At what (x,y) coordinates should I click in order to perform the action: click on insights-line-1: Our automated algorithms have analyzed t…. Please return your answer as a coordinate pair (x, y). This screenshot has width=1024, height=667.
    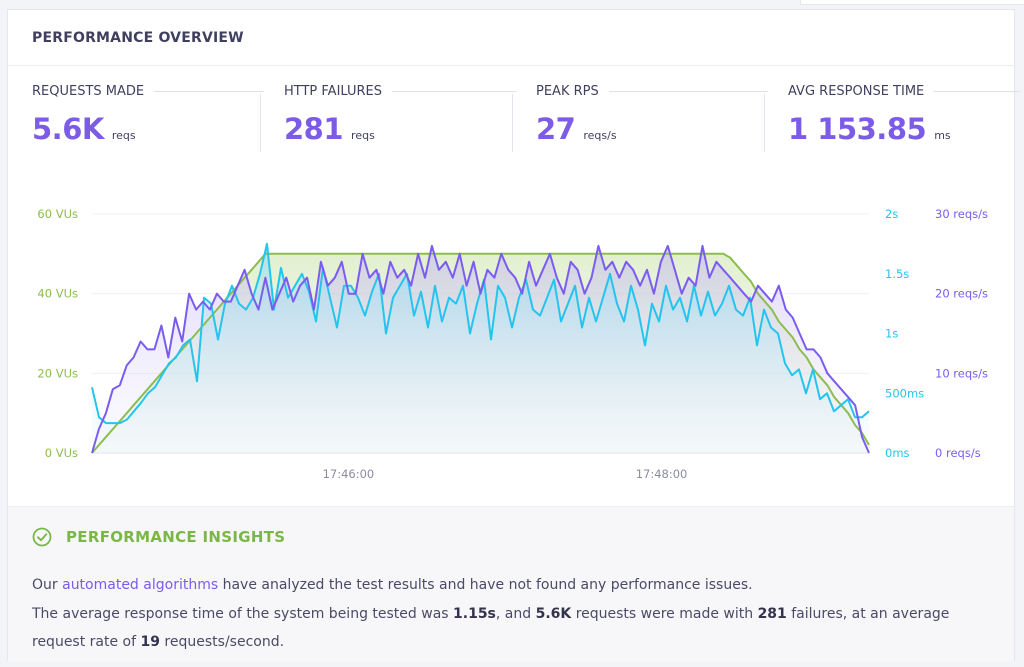
    Looking at the image, I should click on (512, 585).